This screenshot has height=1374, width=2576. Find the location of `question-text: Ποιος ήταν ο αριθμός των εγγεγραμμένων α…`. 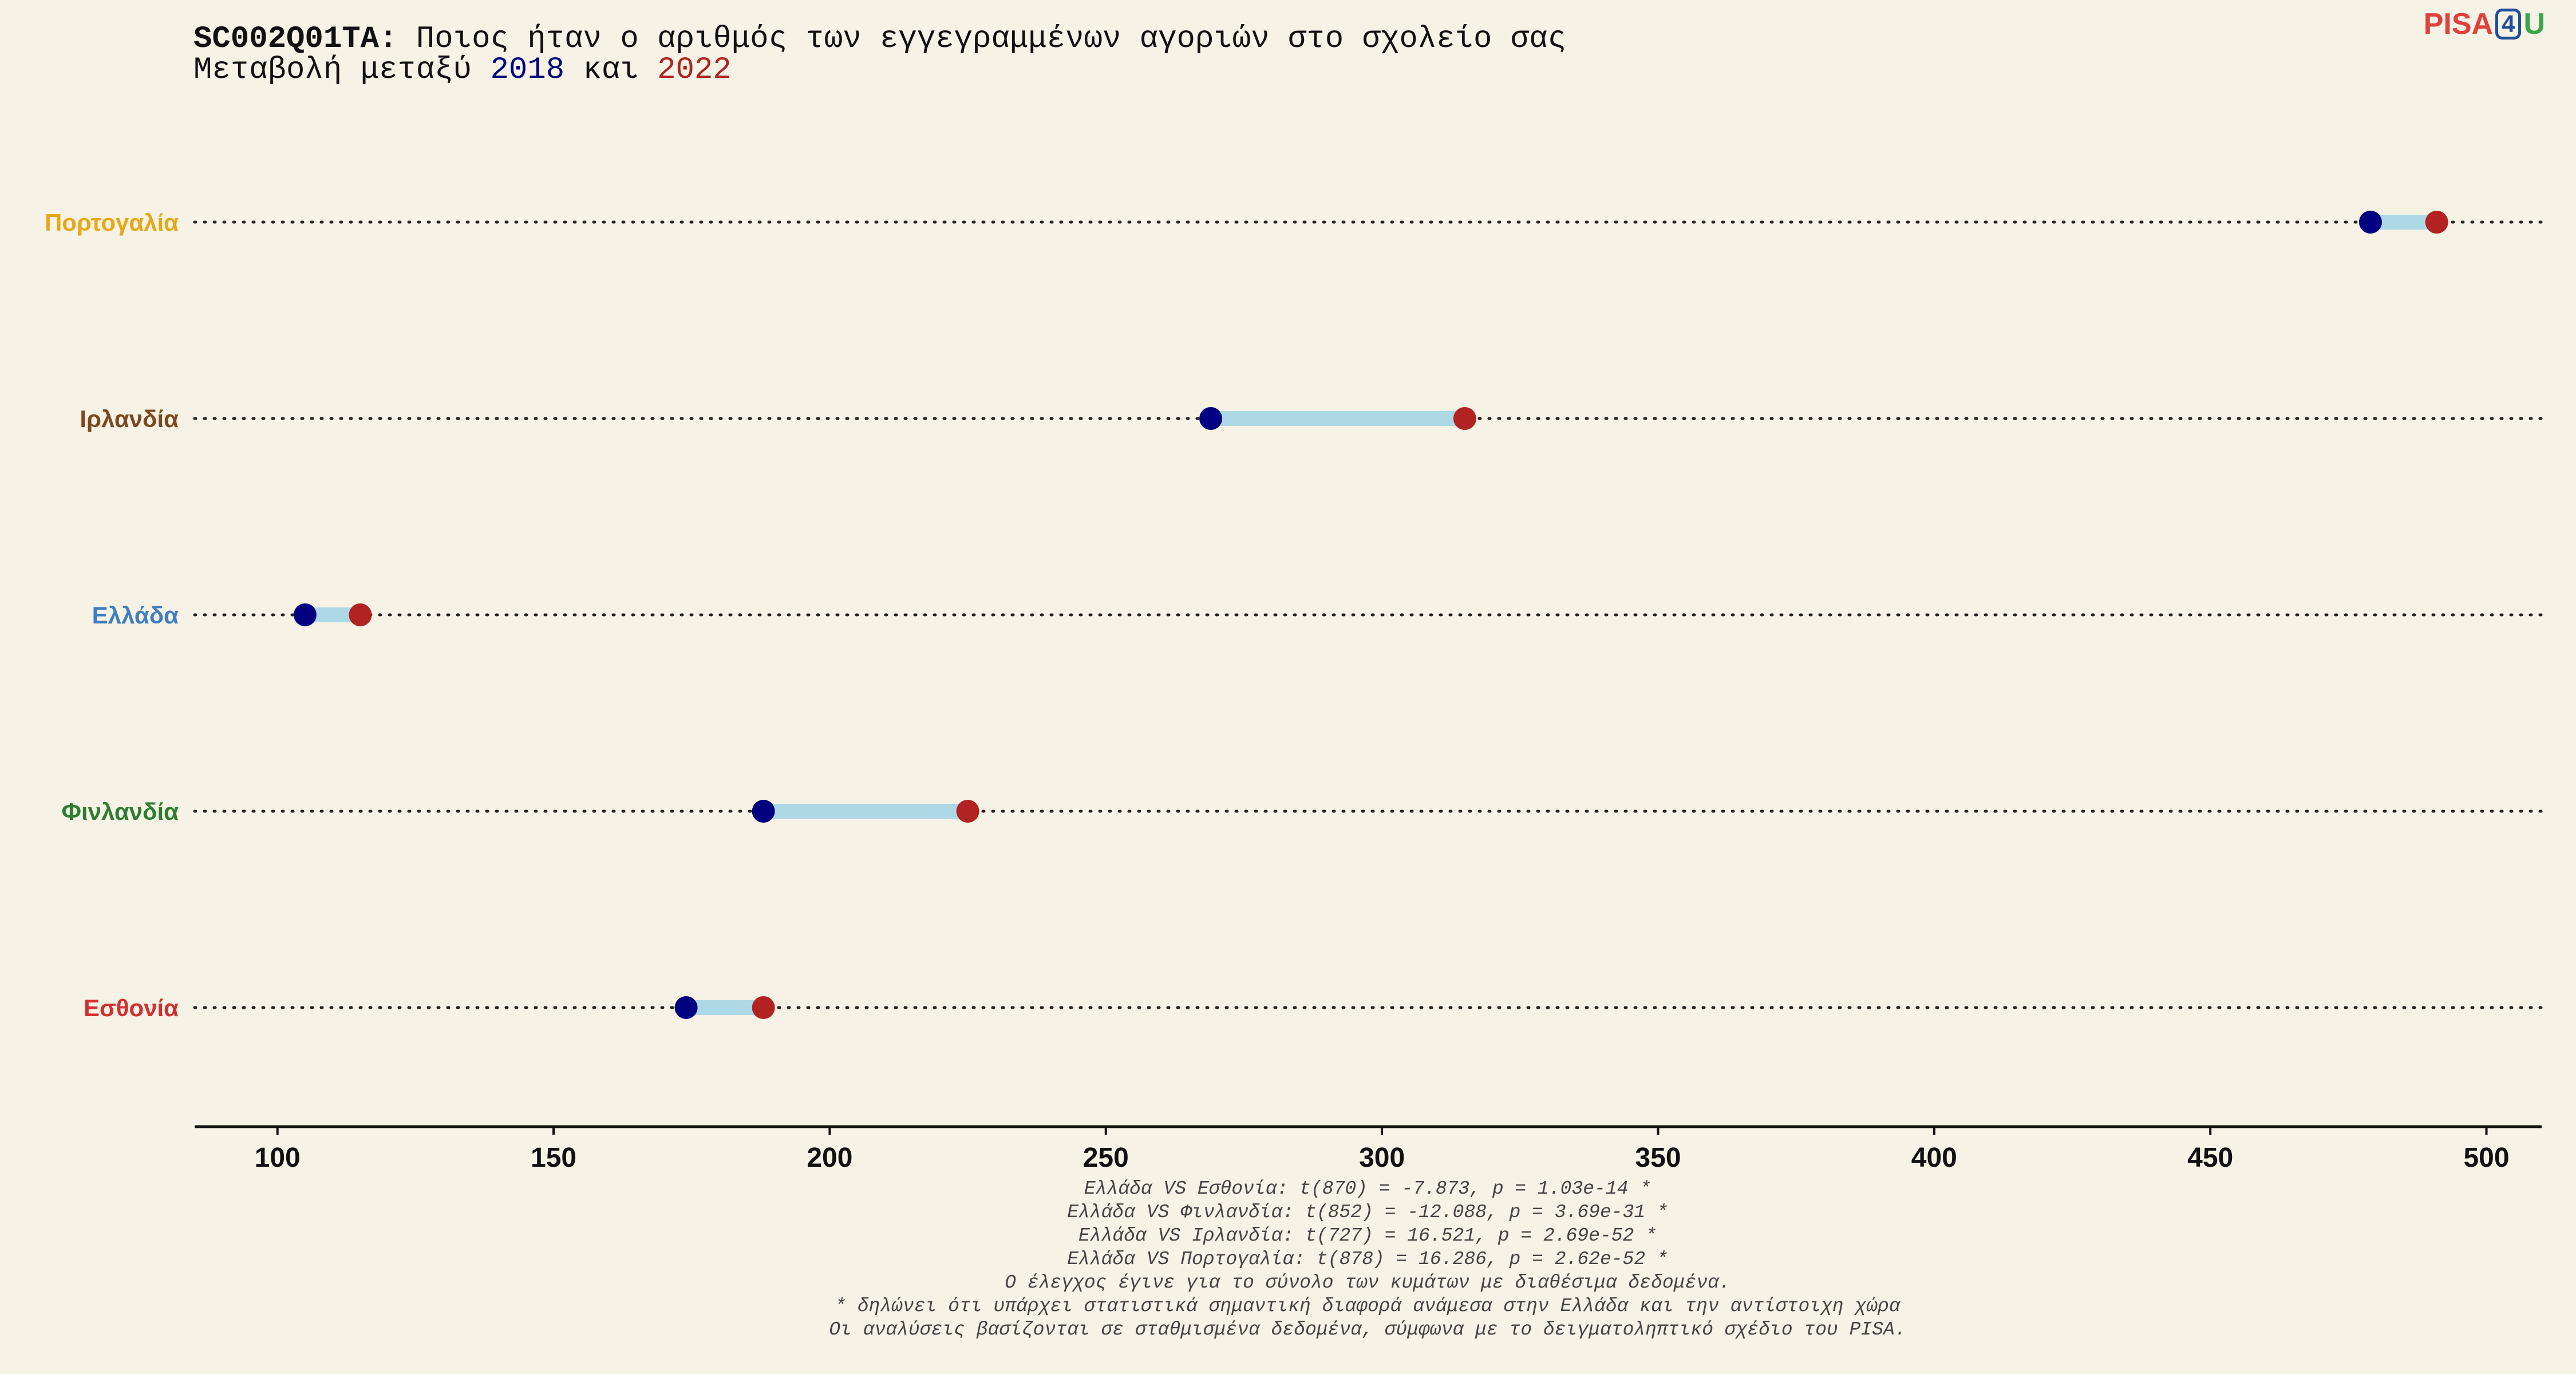

question-text: Ποιος ήταν ο αριθμός των εγγεγραμμένων α… is located at coordinates (982, 39).